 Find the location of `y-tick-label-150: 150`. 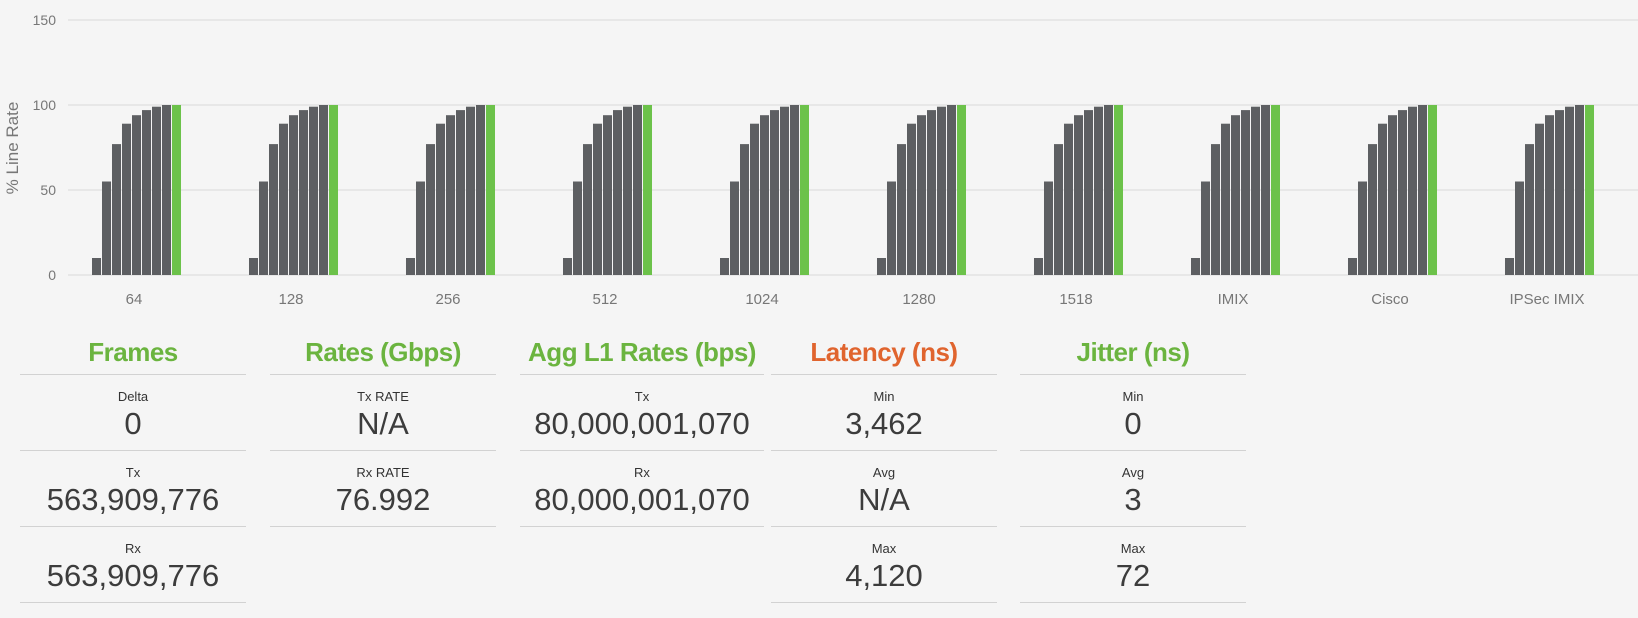

y-tick-label-150: 150 is located at coordinates (45, 20).